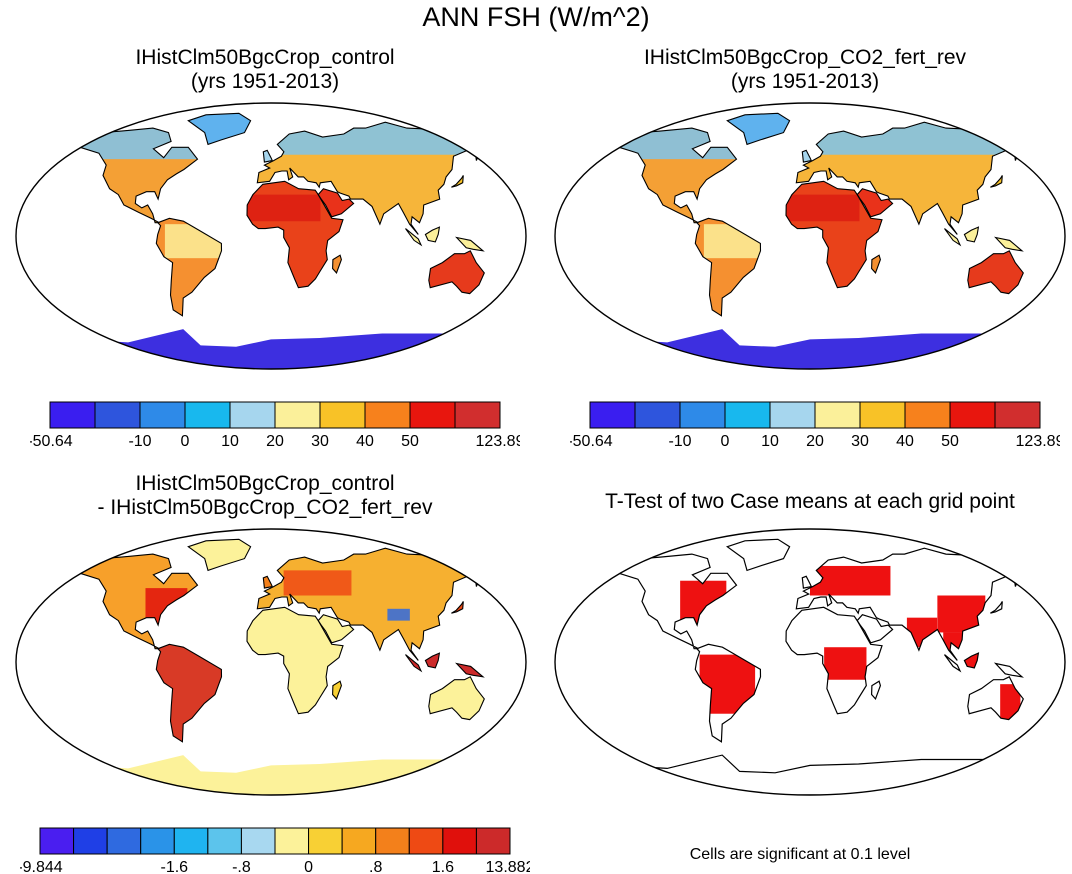  Describe the element at coordinates (953, 663) in the screenshot. I see `sumatra-outline` at that location.